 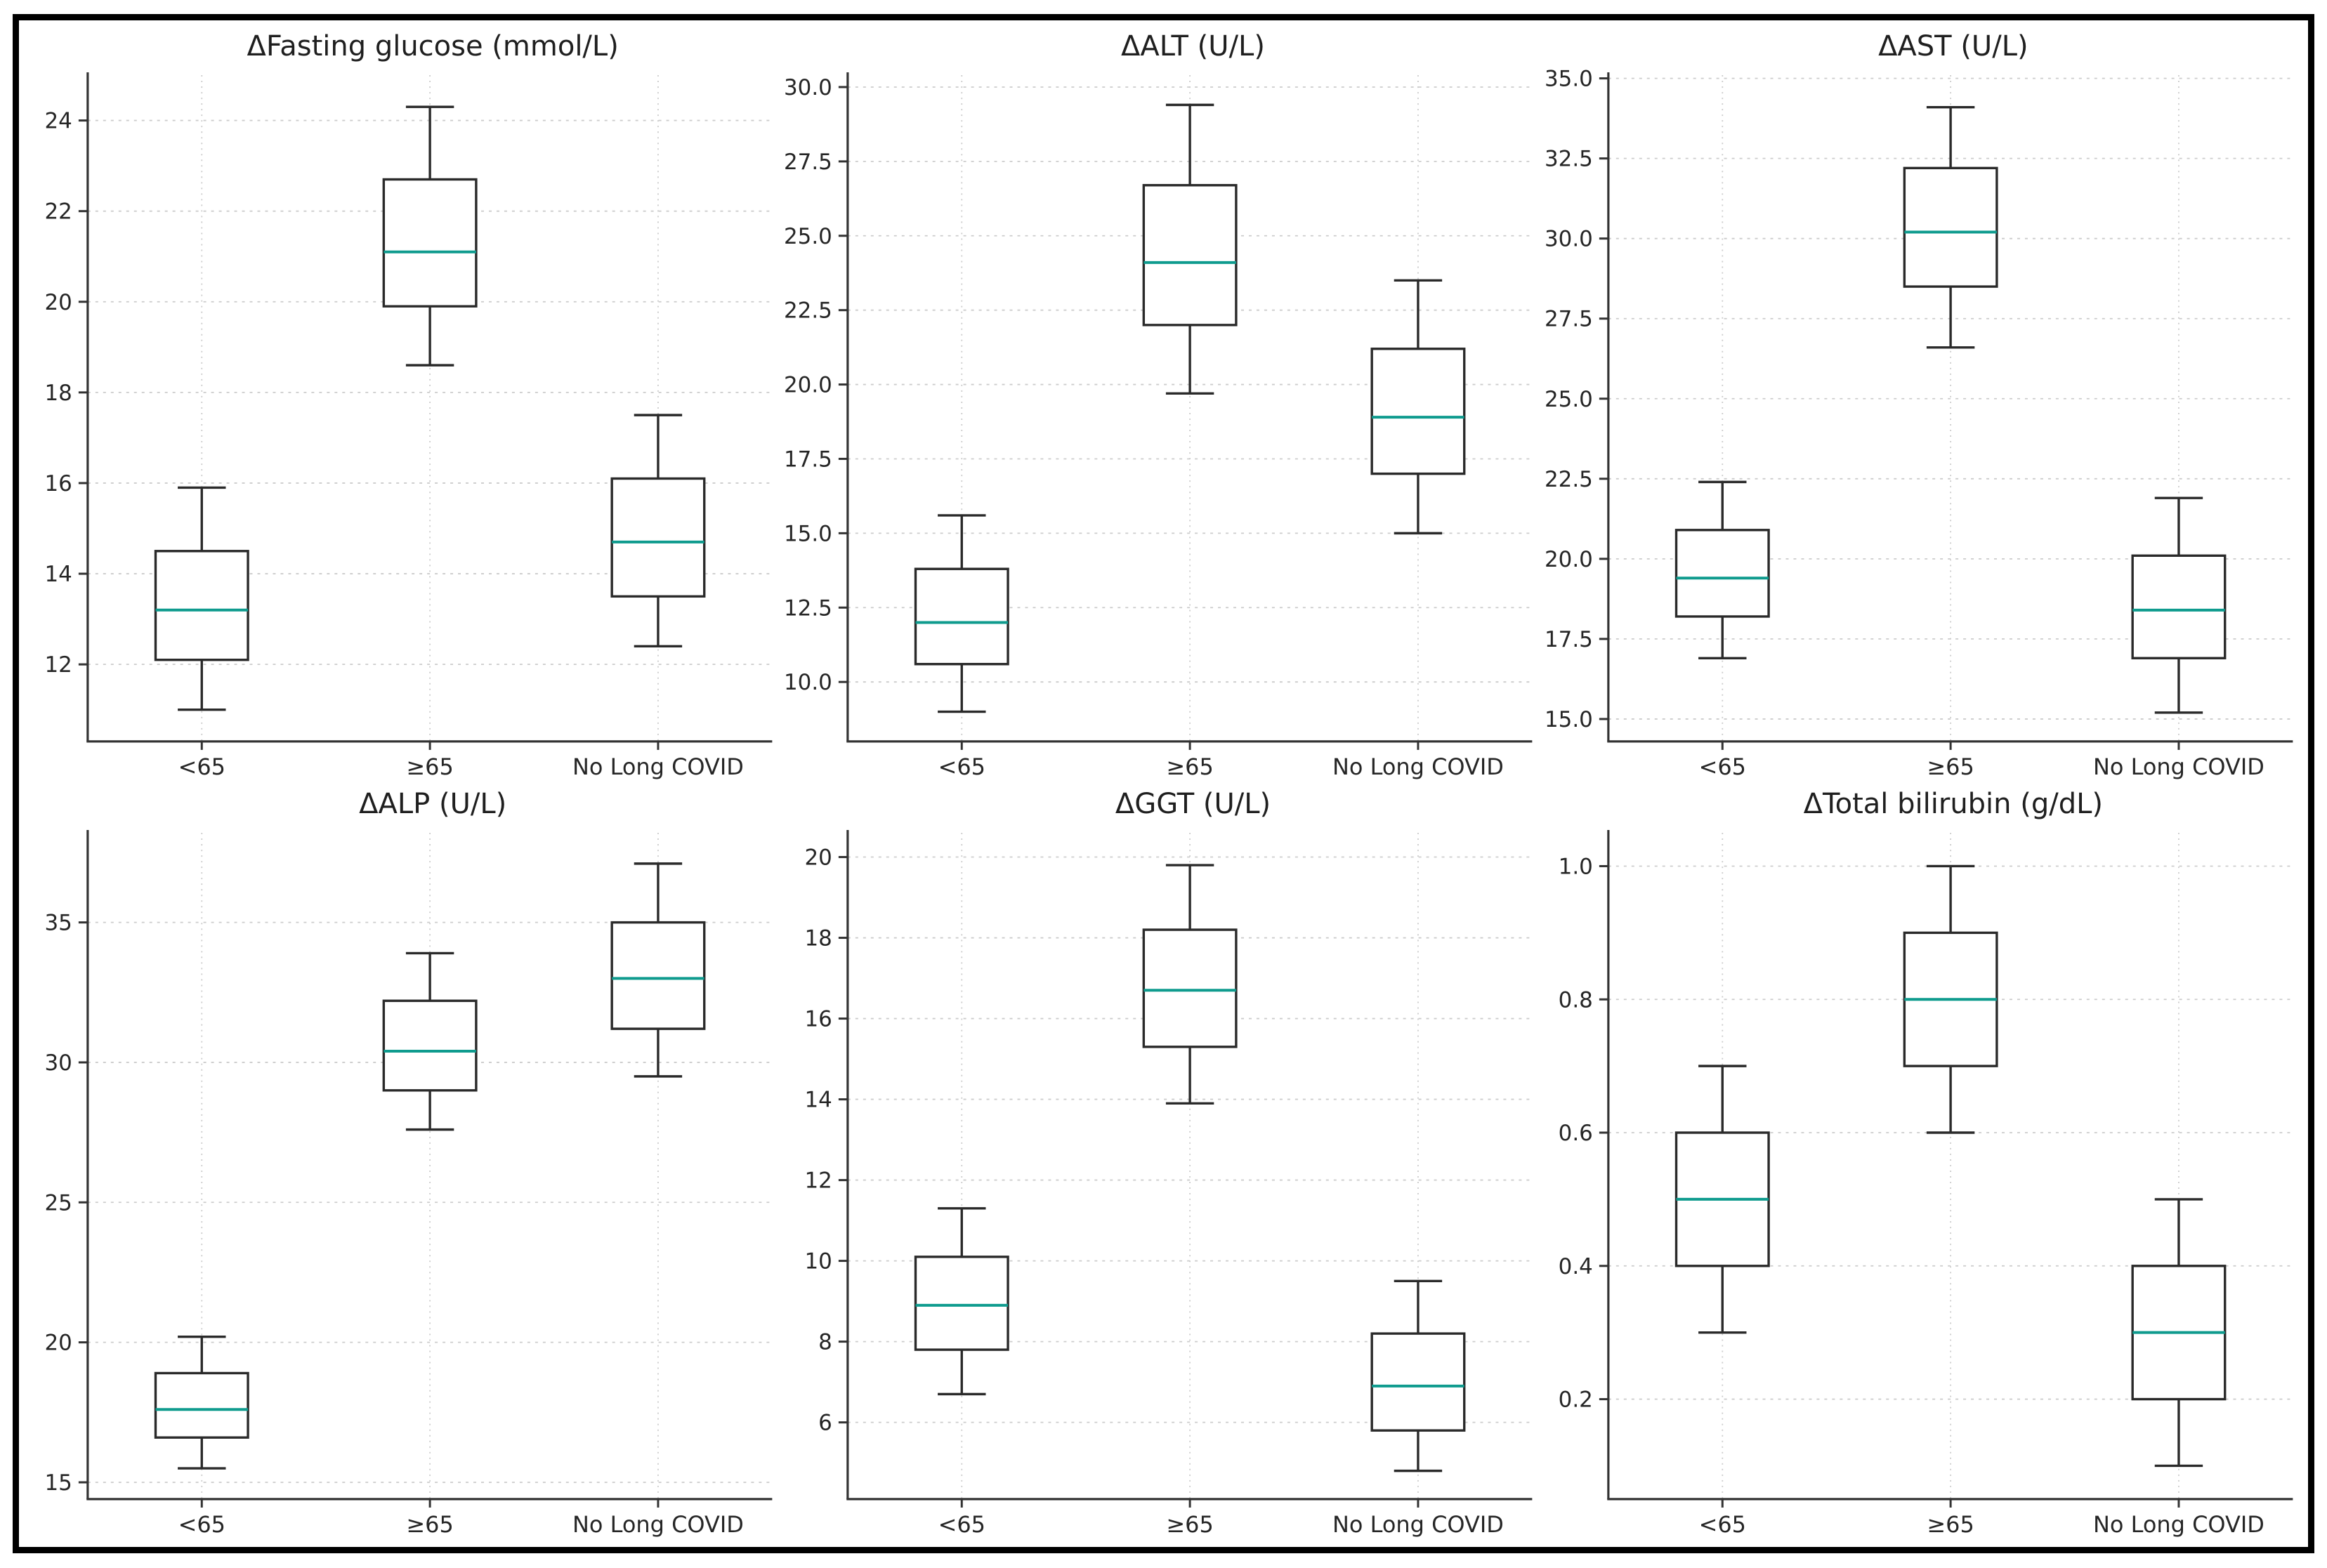 What do you see at coordinates (1575, 866) in the screenshot?
I see `y-tick-label: 1.0` at bounding box center [1575, 866].